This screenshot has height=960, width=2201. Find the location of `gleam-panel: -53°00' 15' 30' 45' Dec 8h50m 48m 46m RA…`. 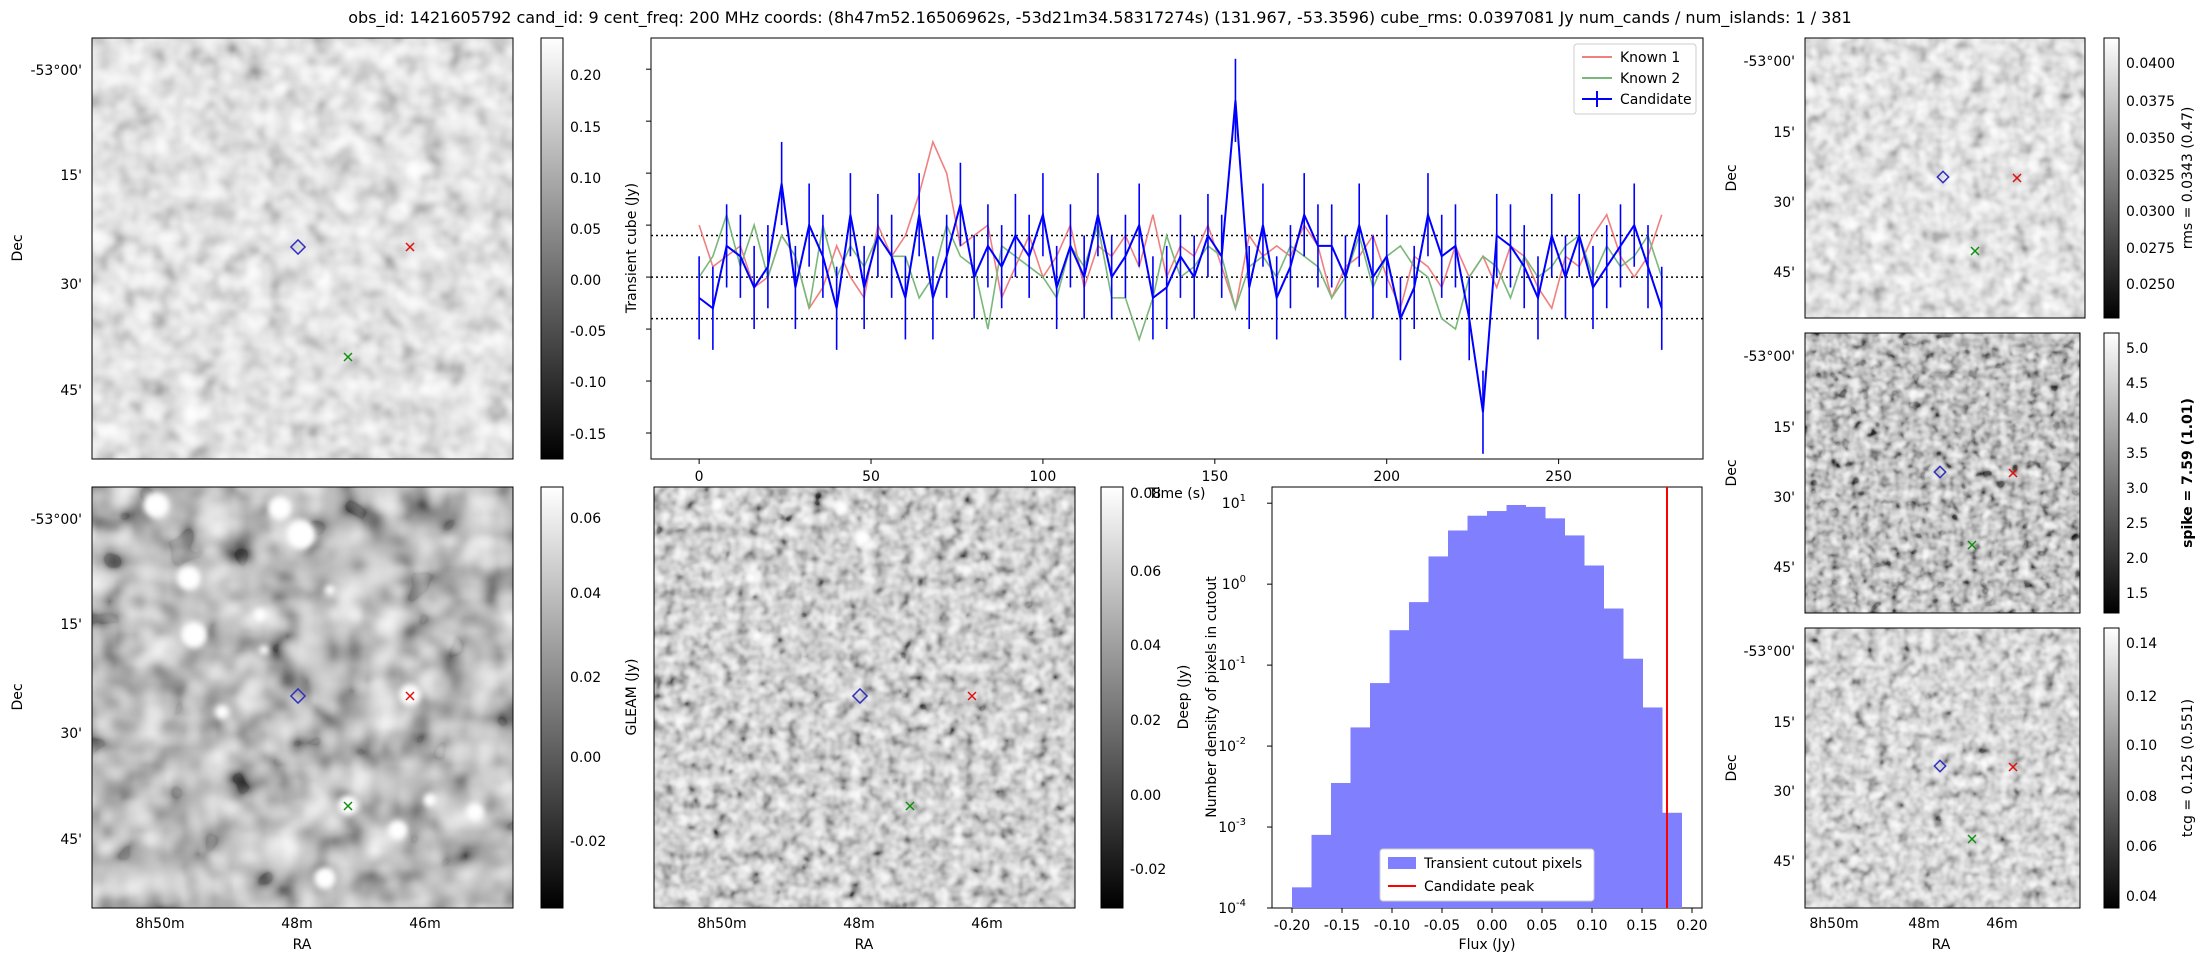

gleam-panel: -53°00' 15' 30' 45' Dec 8h50m 48m 46m RA… is located at coordinates (325, 719).